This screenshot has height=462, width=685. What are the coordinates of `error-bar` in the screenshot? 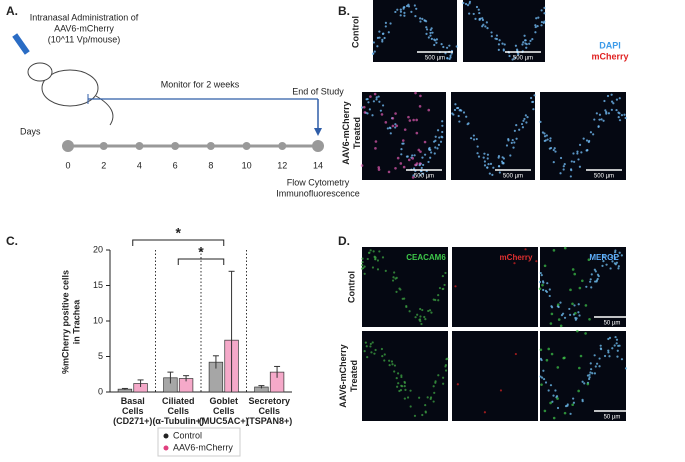 It's located at (231, 331).